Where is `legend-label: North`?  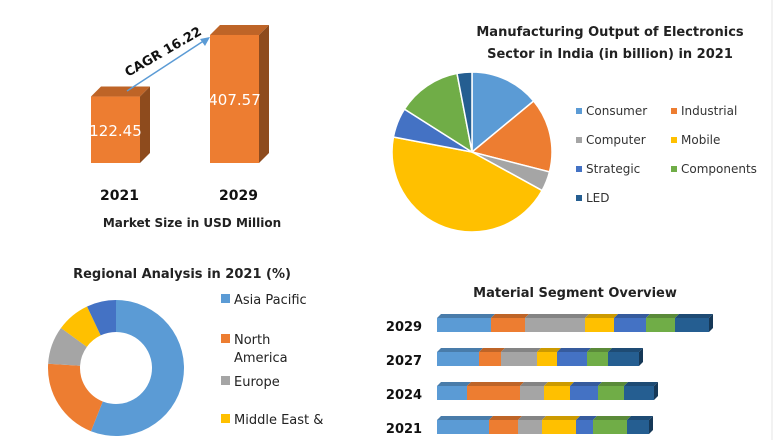 legend-label: North is located at coordinates (252, 340).